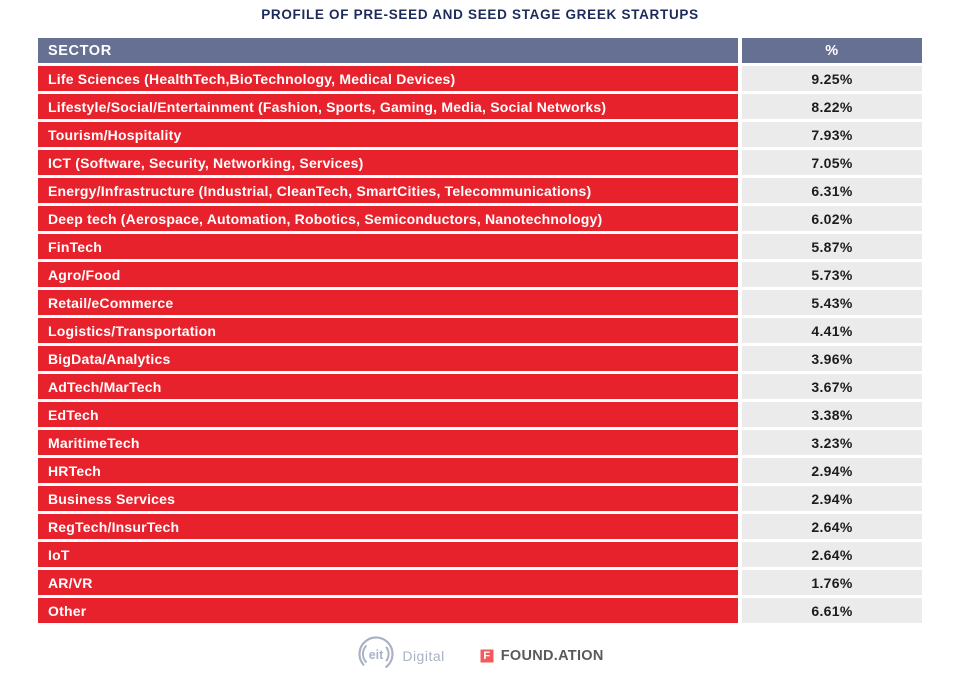 The image size is (960, 682). I want to click on sector-cell: Tourism/Hospitality, so click(388, 134).